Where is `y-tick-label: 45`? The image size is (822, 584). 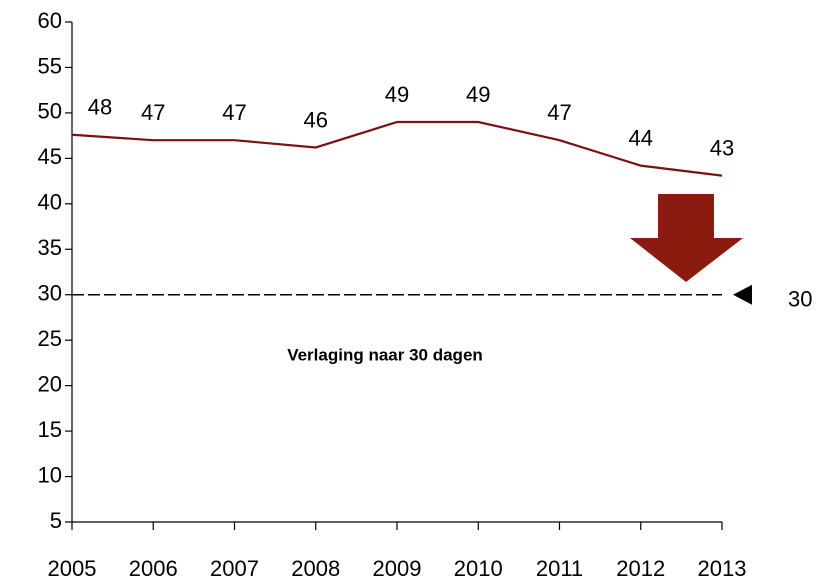
y-tick-label: 45 is located at coordinates (50, 156).